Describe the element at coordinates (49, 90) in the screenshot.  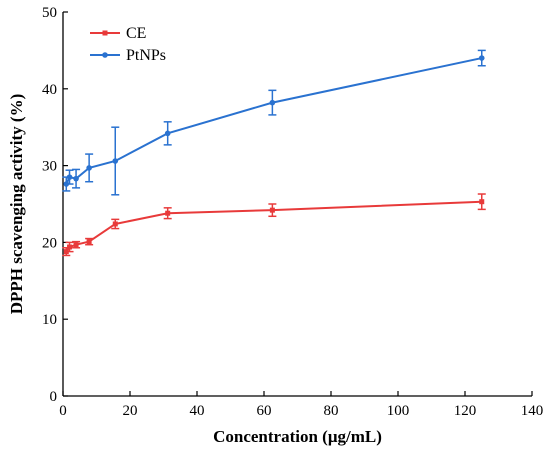
I see `y-tick-label: 40` at that location.